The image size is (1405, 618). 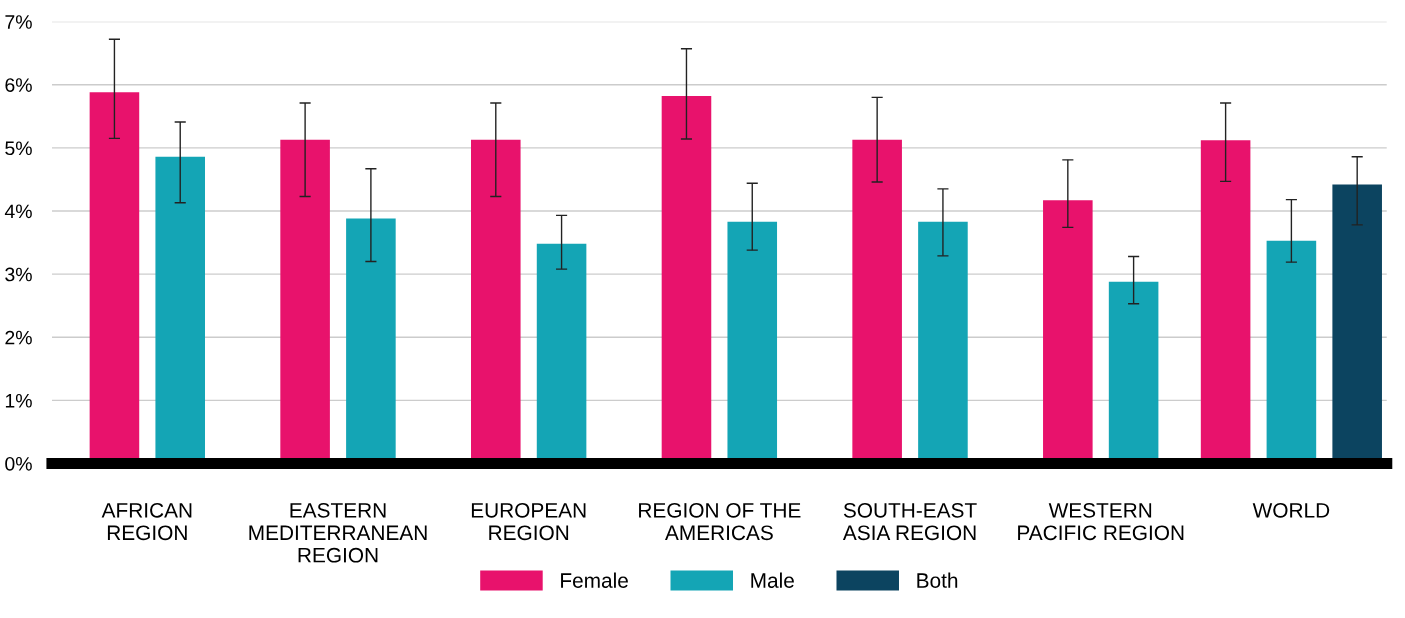 What do you see at coordinates (18, 337) in the screenshot?
I see `y-tick-label: 2%` at bounding box center [18, 337].